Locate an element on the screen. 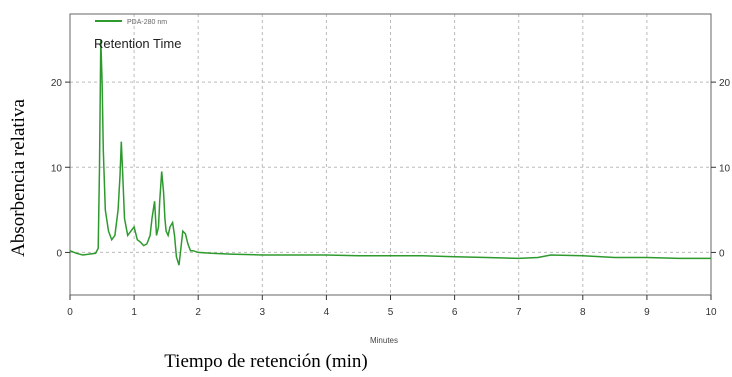  y-tick-label-left: 0 is located at coordinates (59, 253).